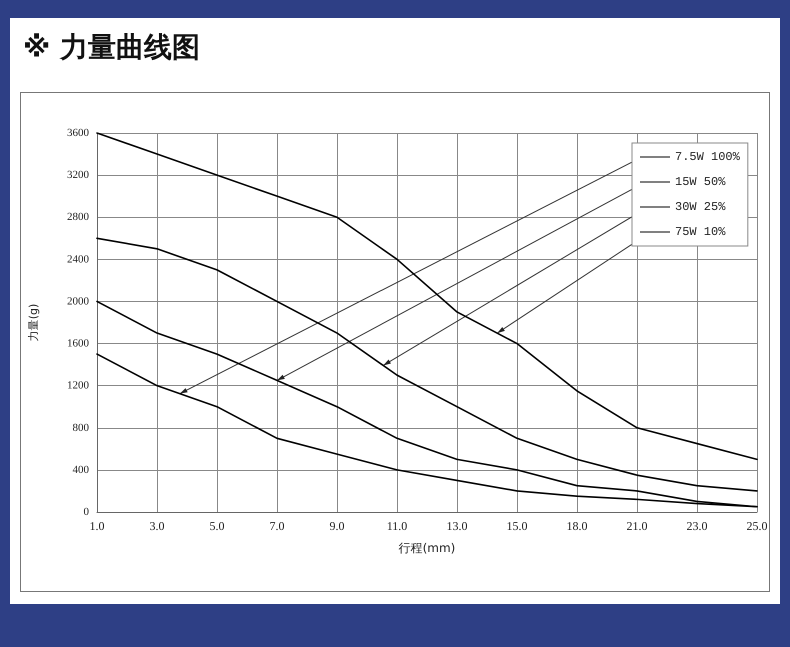 This screenshot has width=790, height=647. I want to click on y-tick-label: 2800, so click(78, 217).